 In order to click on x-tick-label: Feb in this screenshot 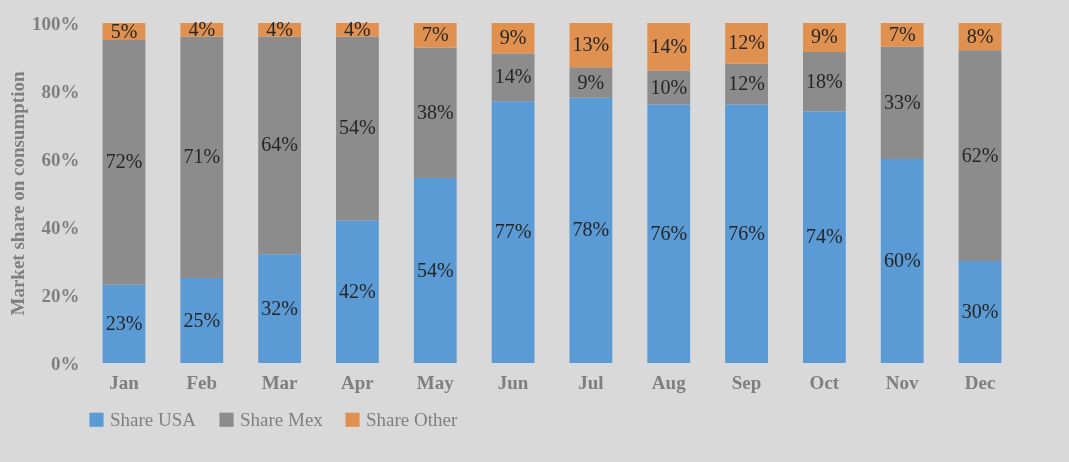, I will do `click(202, 382)`.